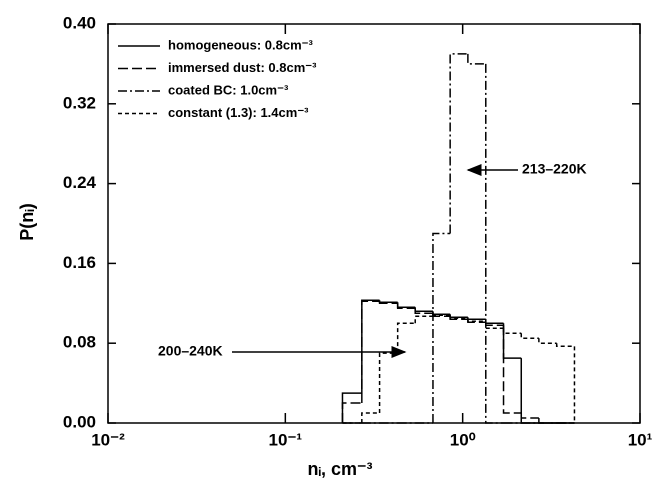 Image resolution: width=655 pixels, height=485 pixels. What do you see at coordinates (238, 112) in the screenshot?
I see `legend-label: constant (1.3): 1.4cm⁻³` at bounding box center [238, 112].